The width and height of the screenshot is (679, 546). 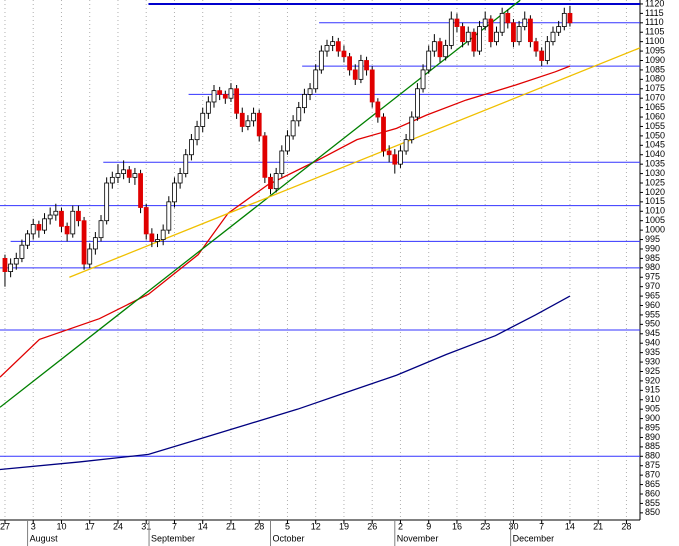 I want to click on y-tick-label: 1090, so click(x=655, y=60).